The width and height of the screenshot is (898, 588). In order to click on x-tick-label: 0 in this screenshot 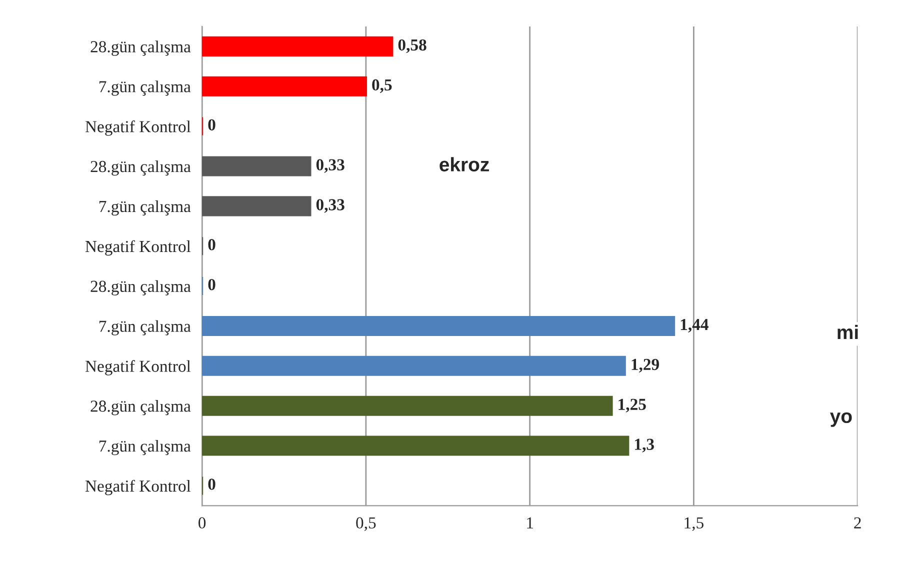, I will do `click(202, 523)`.